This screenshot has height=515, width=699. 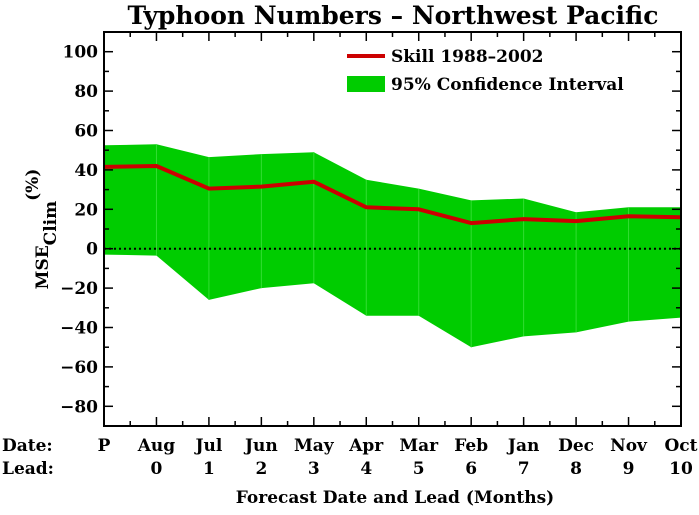 What do you see at coordinates (86, 171) in the screenshot?
I see `y-tick-label: 40` at bounding box center [86, 171].